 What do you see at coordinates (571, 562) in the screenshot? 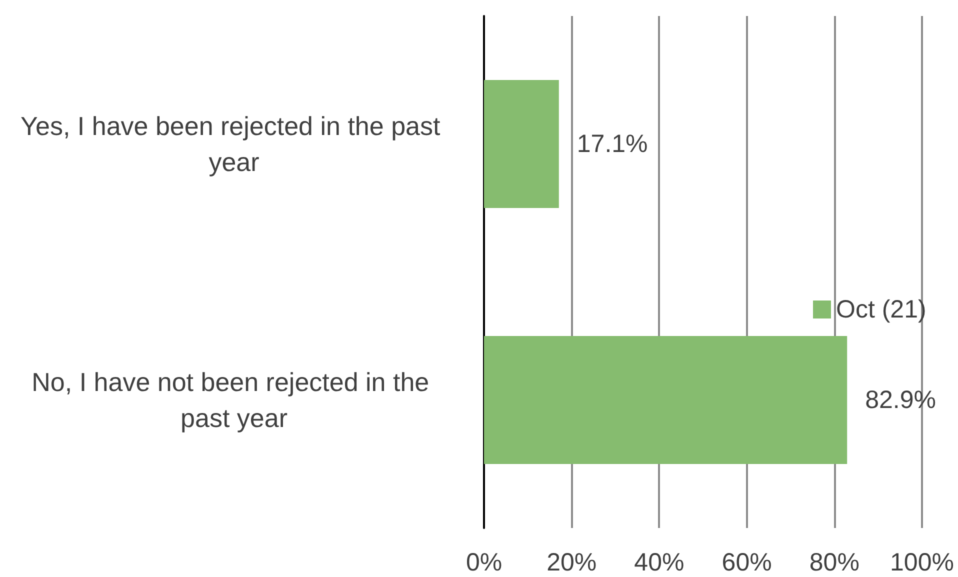
I see `x-tick-label: 20%` at bounding box center [571, 562].